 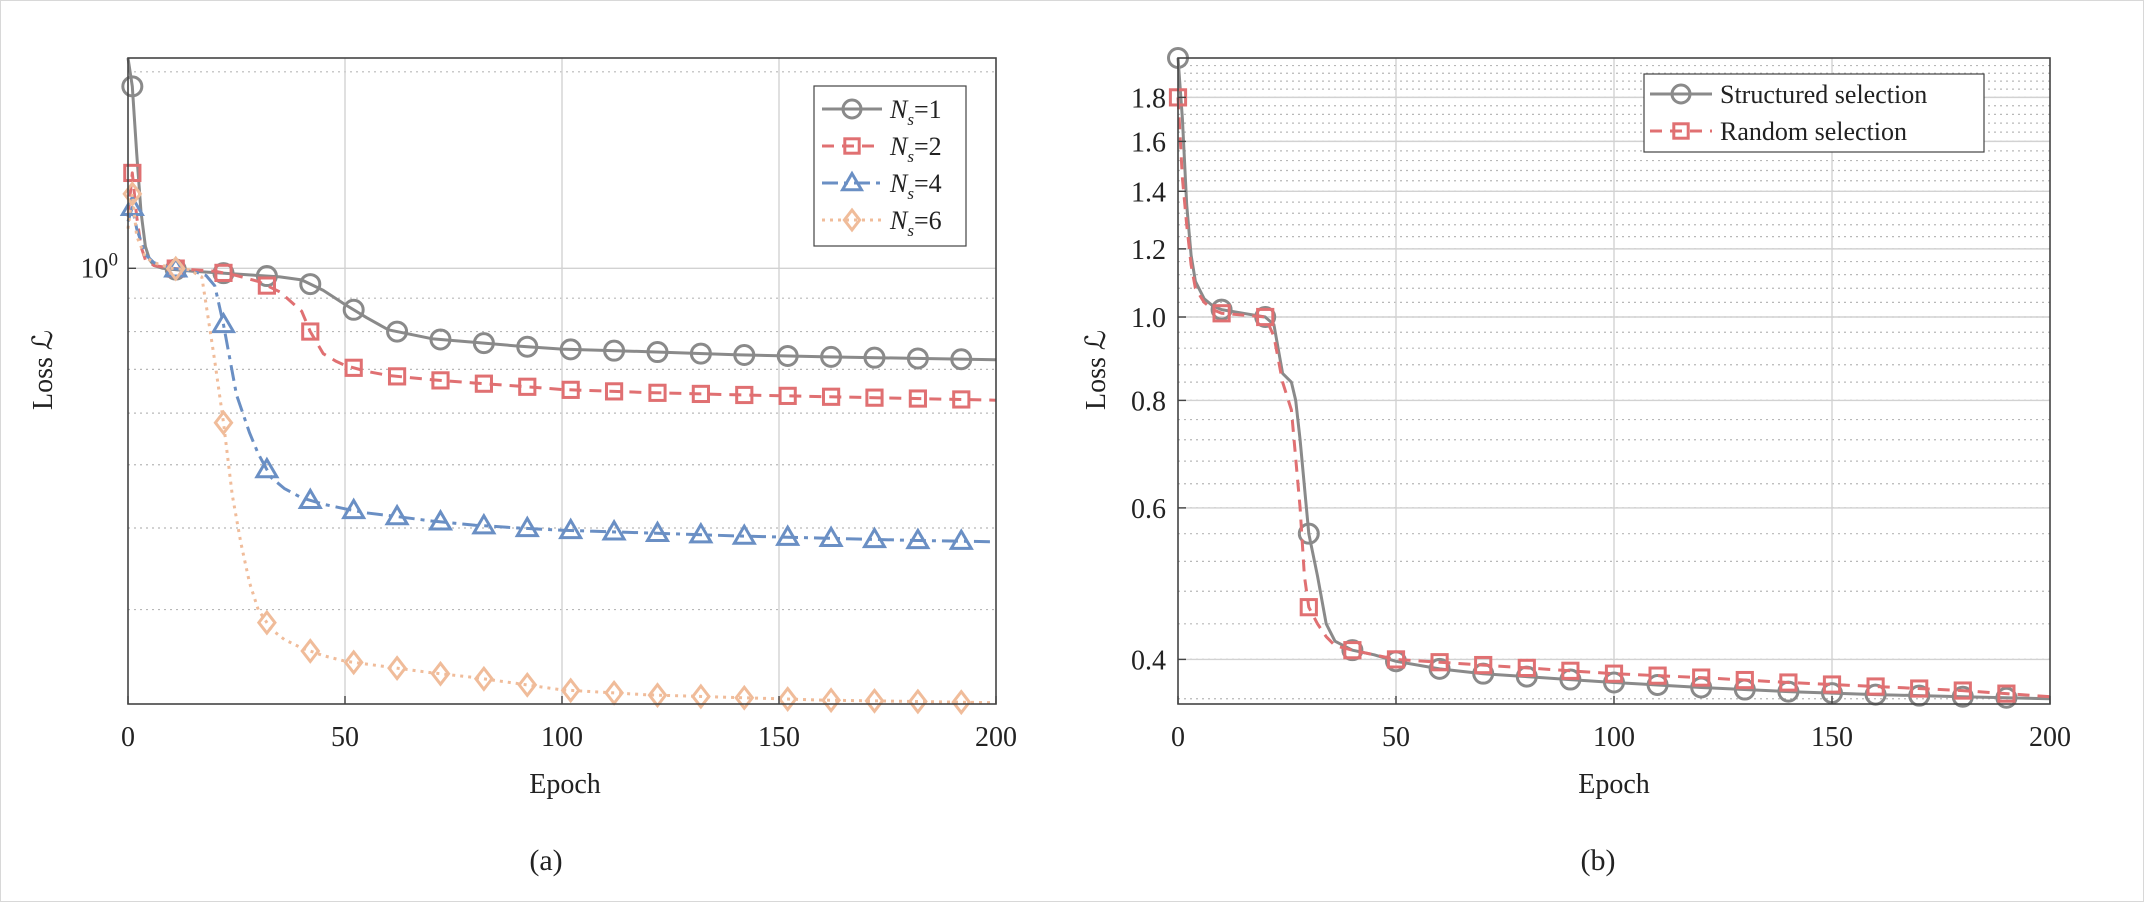 What do you see at coordinates (915, 186) in the screenshot?
I see `pa-legend-label-2: Ns=4` at bounding box center [915, 186].